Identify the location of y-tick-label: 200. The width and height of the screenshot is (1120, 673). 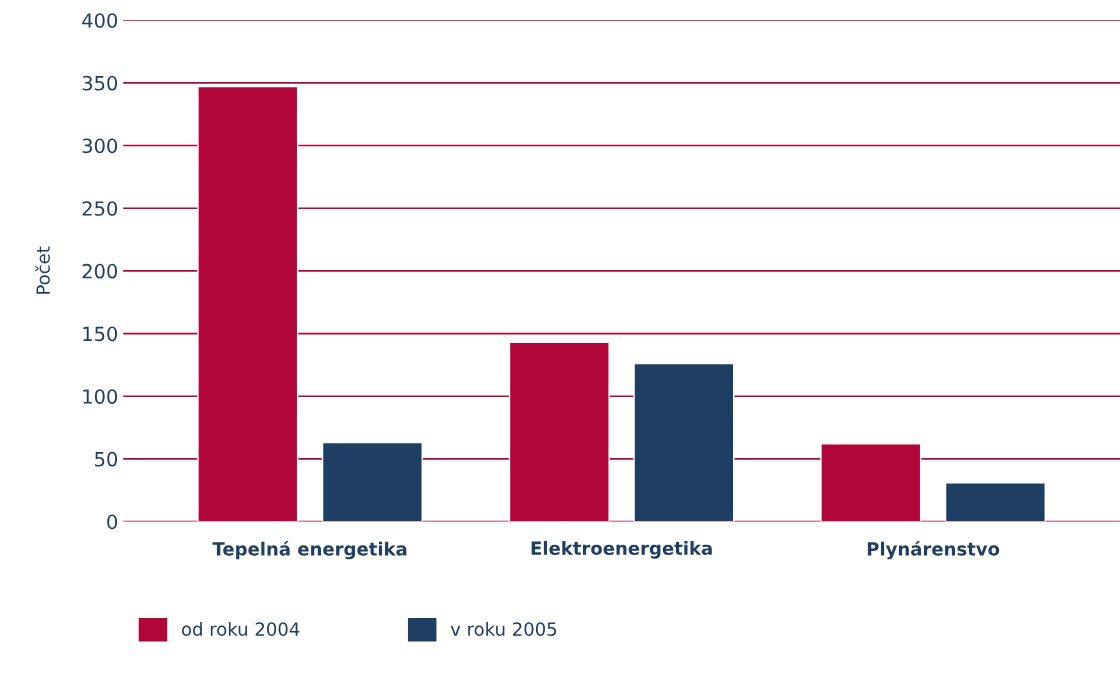
(100, 271).